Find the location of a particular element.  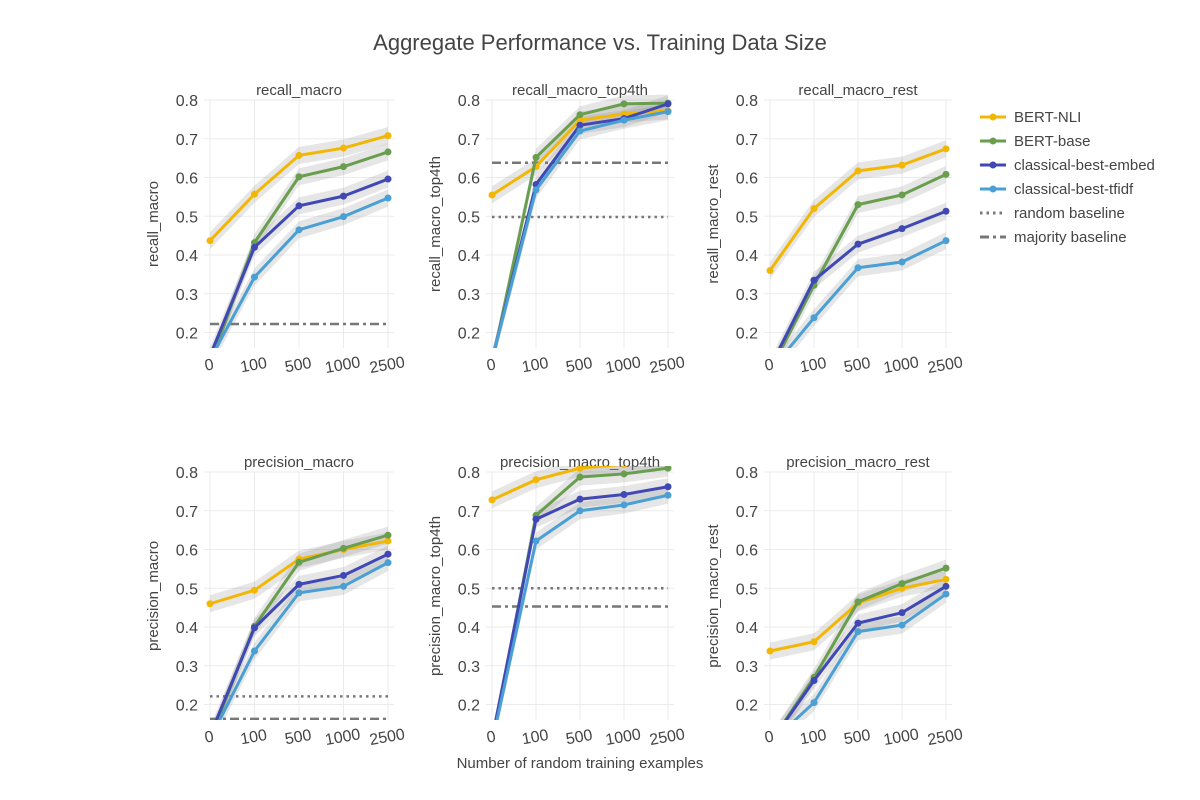

y-axis-title: precision_macro_rest is located at coordinates (713, 595).